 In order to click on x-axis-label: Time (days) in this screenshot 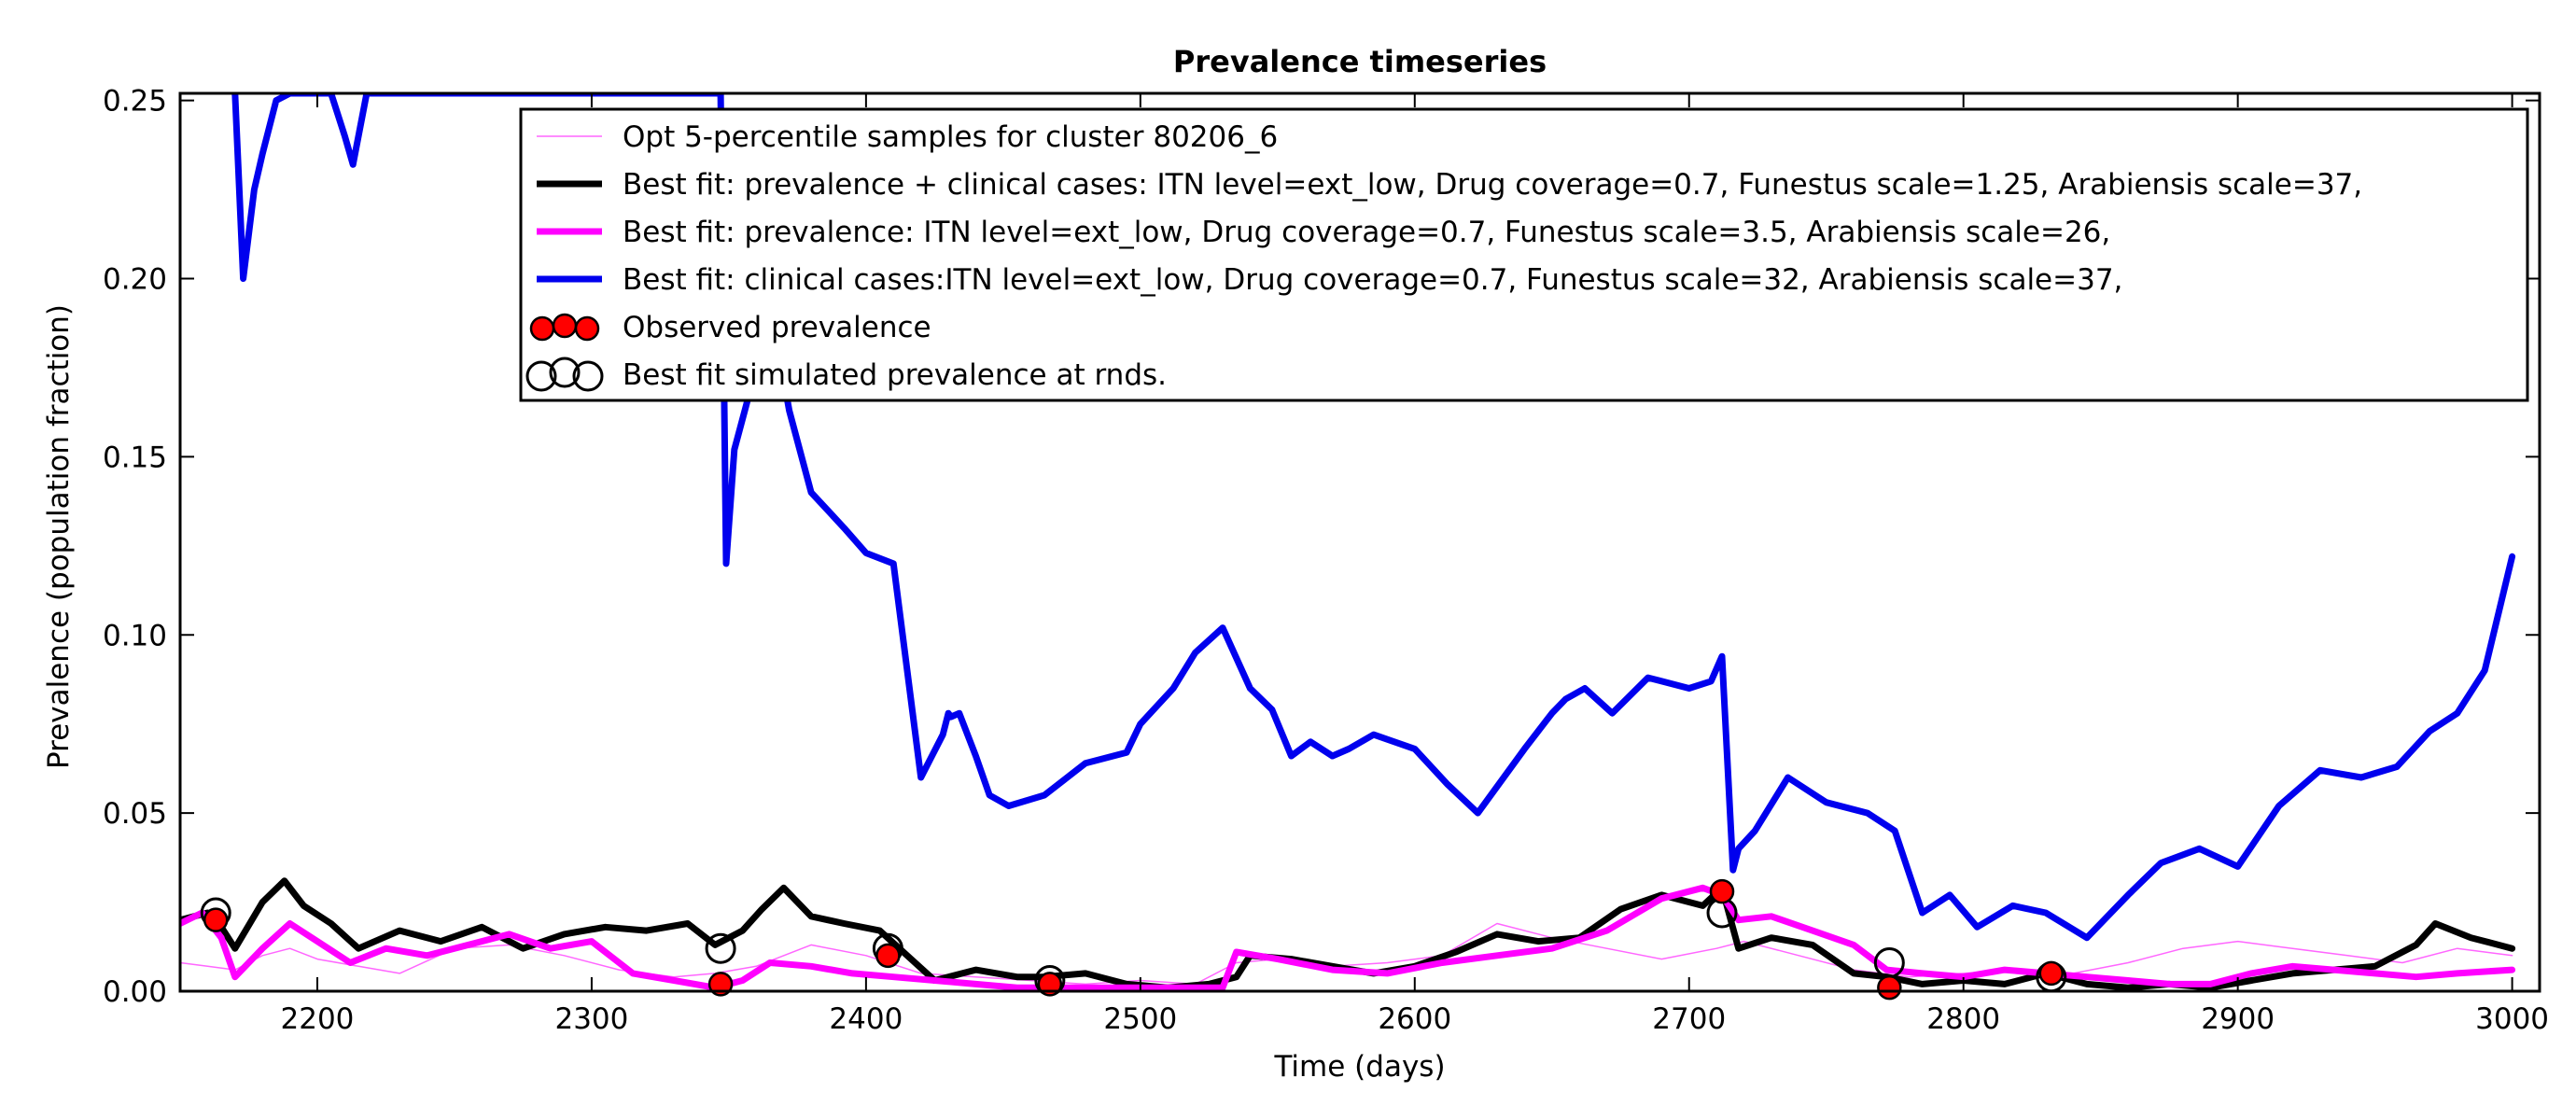, I will do `click(1359, 1067)`.